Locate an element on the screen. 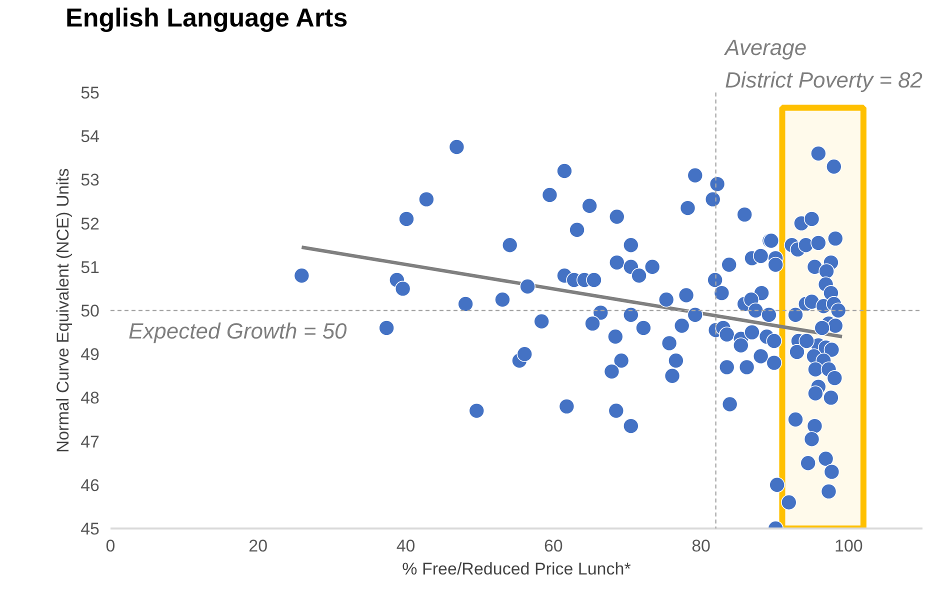 The height and width of the screenshot is (608, 932). y-tick-label: 54 is located at coordinates (90, 136).